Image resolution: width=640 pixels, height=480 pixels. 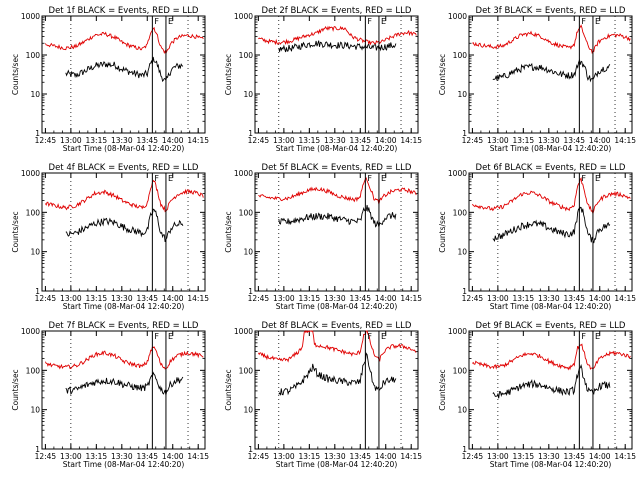 What do you see at coordinates (551, 326) in the screenshot?
I see `panel-title: Det 9f BLACK = Events, RED = LLD` at bounding box center [551, 326].